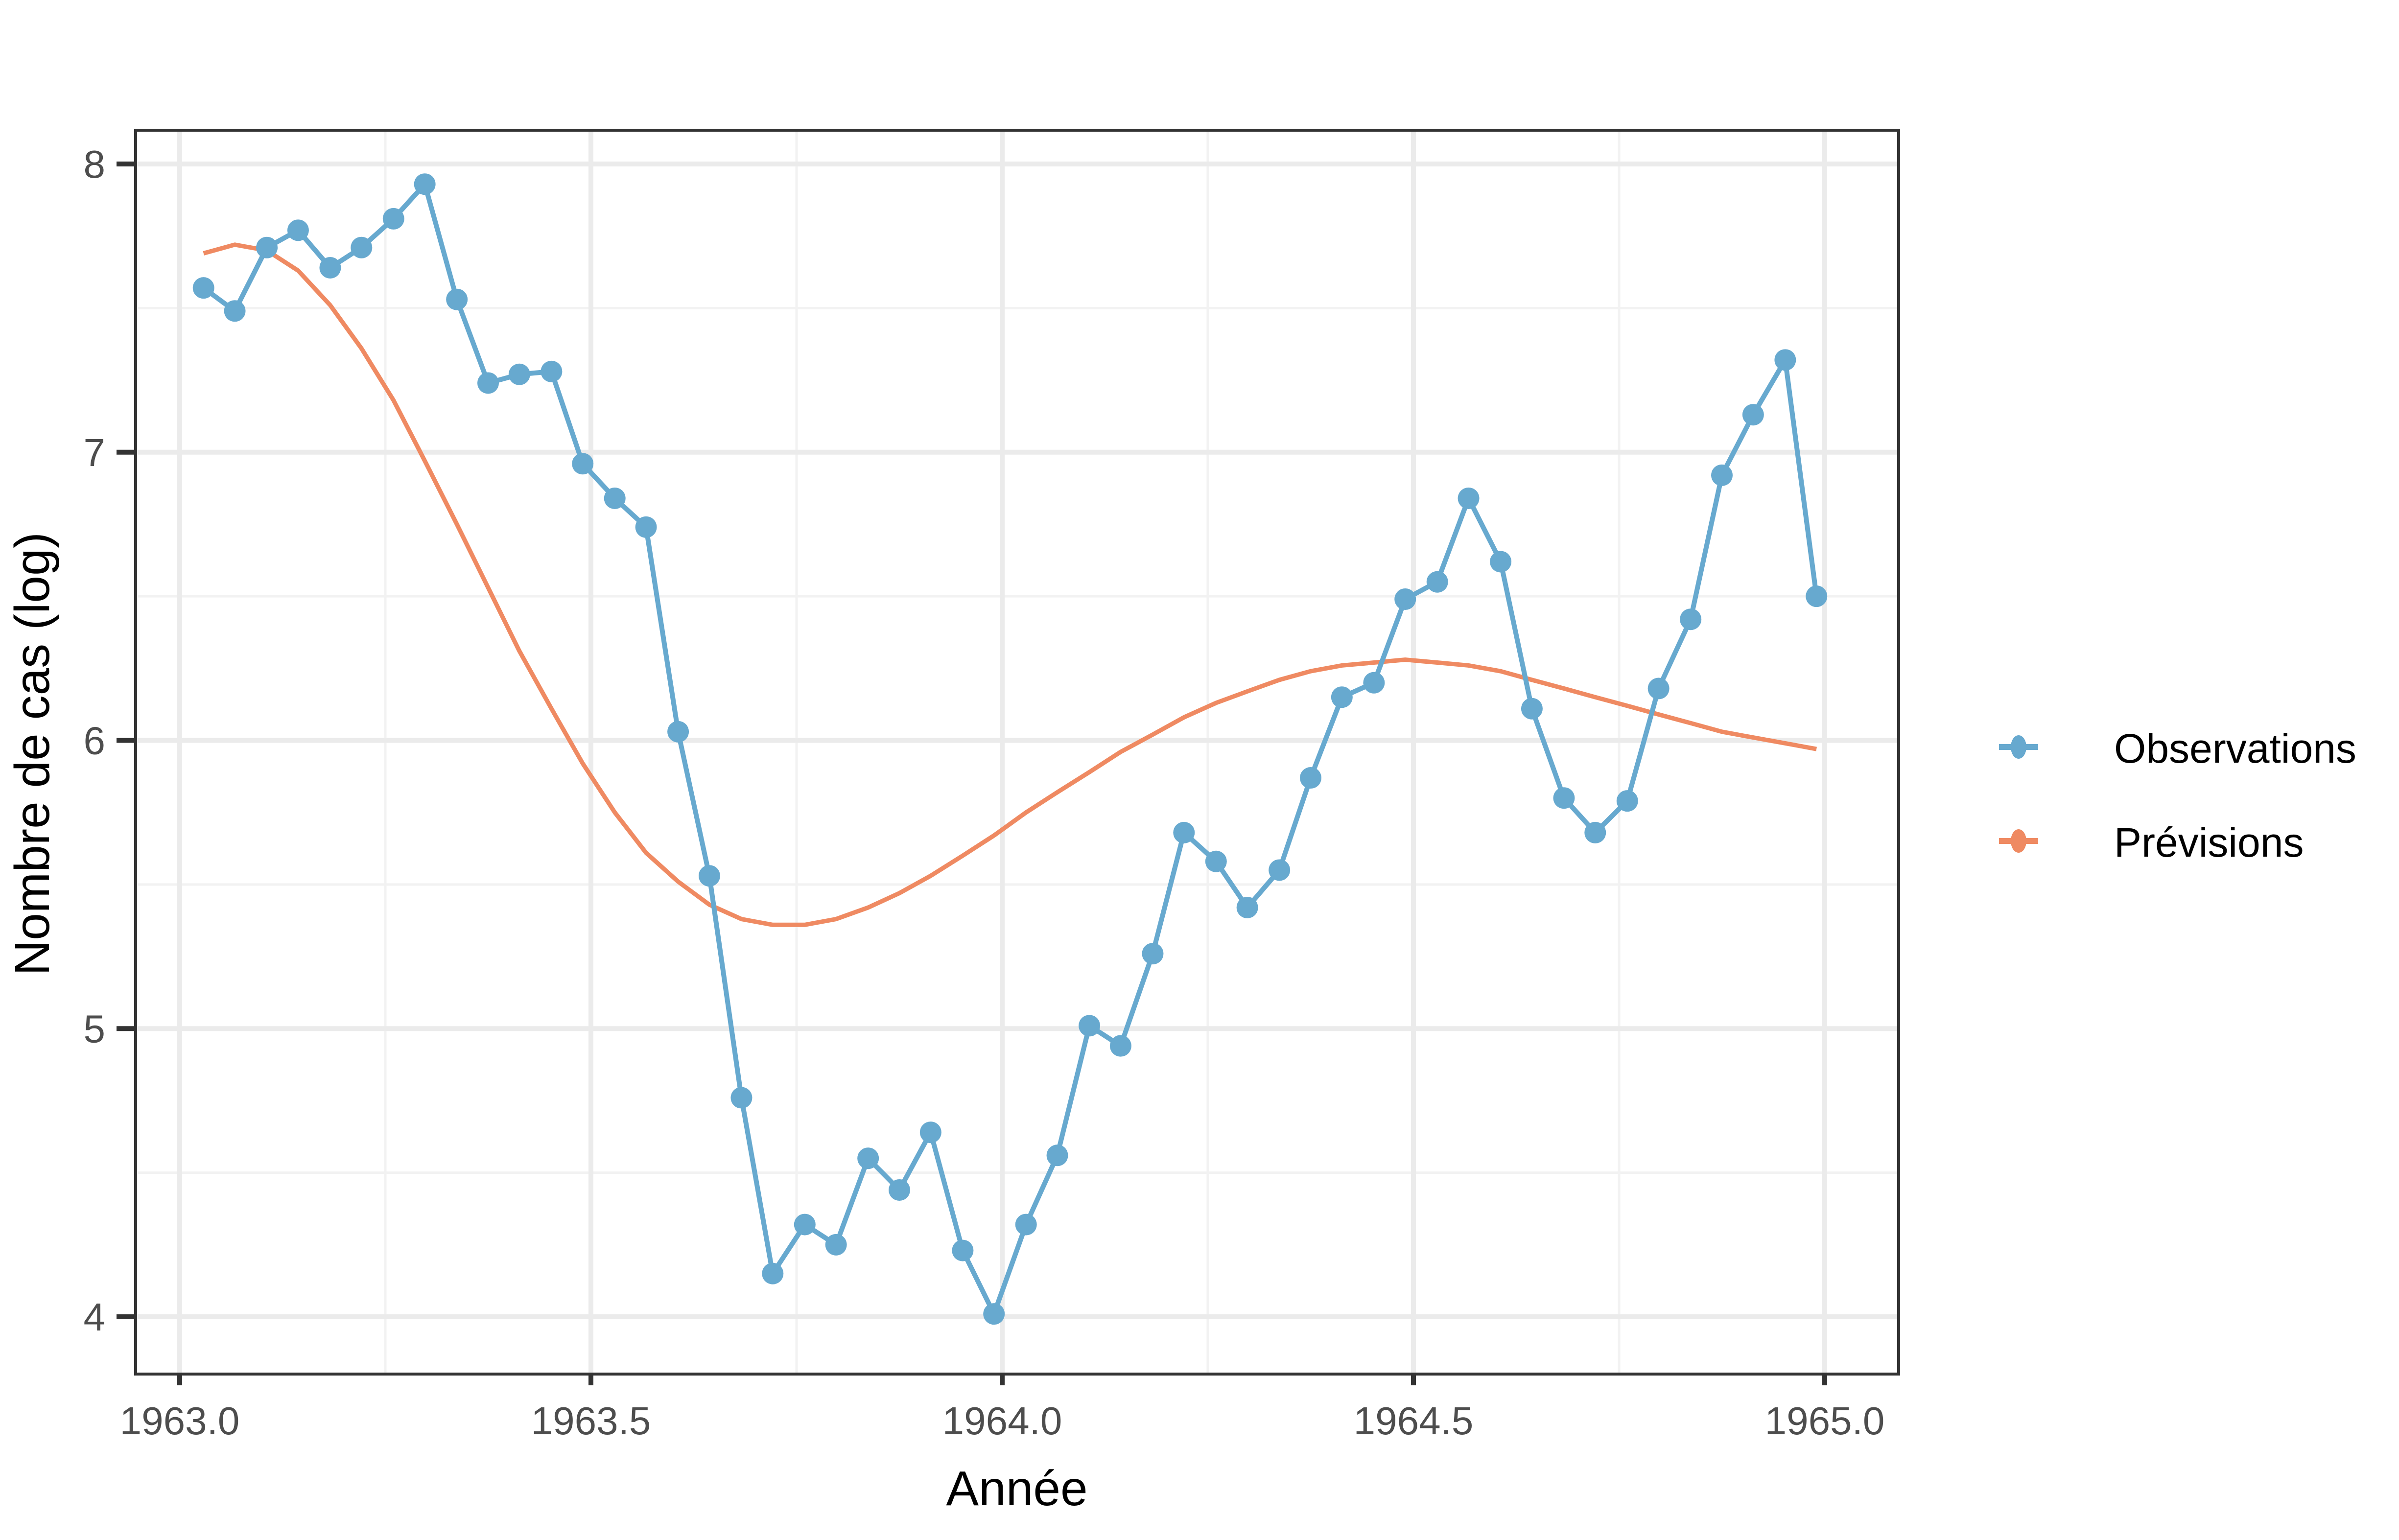 The width and height of the screenshot is (2399, 1540). I want to click on legend-item-previsions: Prévisions, so click(2151, 842).